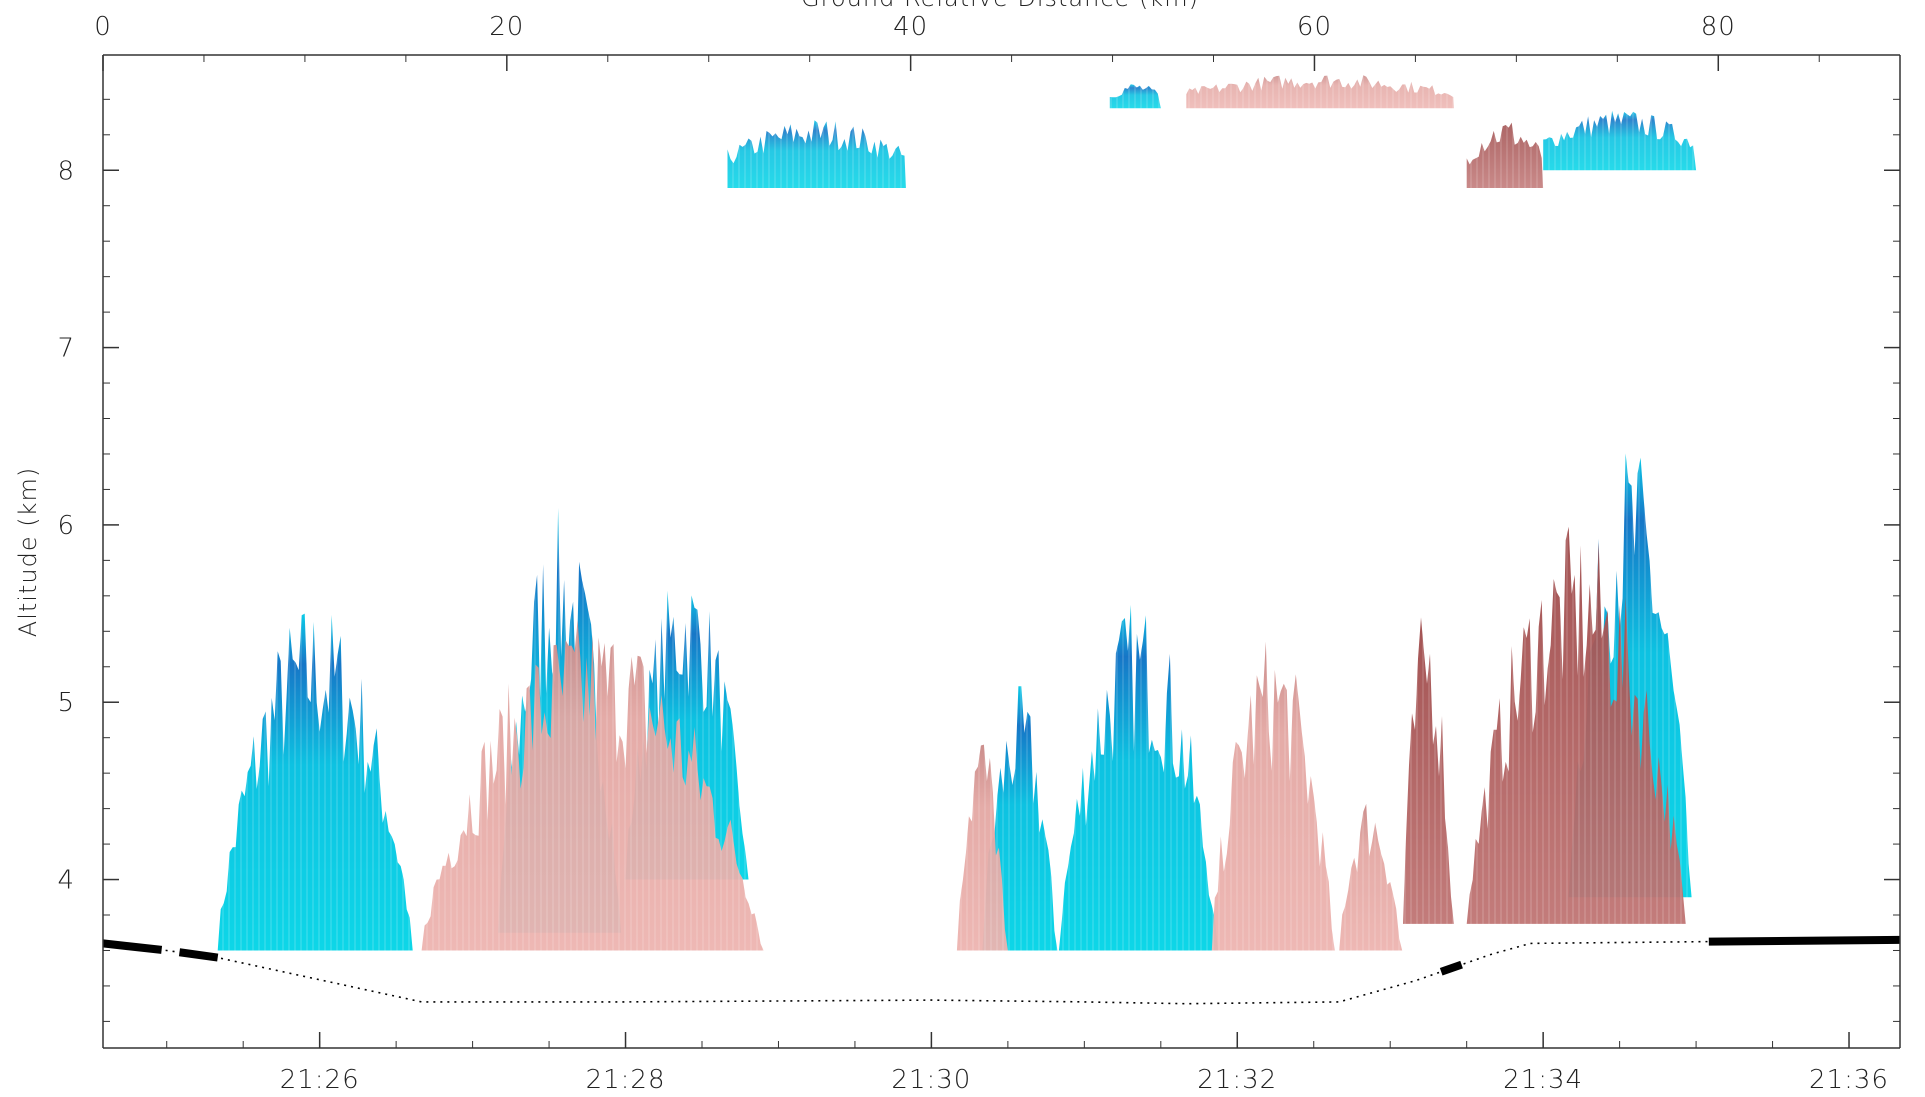 The height and width of the screenshot is (1097, 1925). I want to click on y-tick-label: 6, so click(66, 526).